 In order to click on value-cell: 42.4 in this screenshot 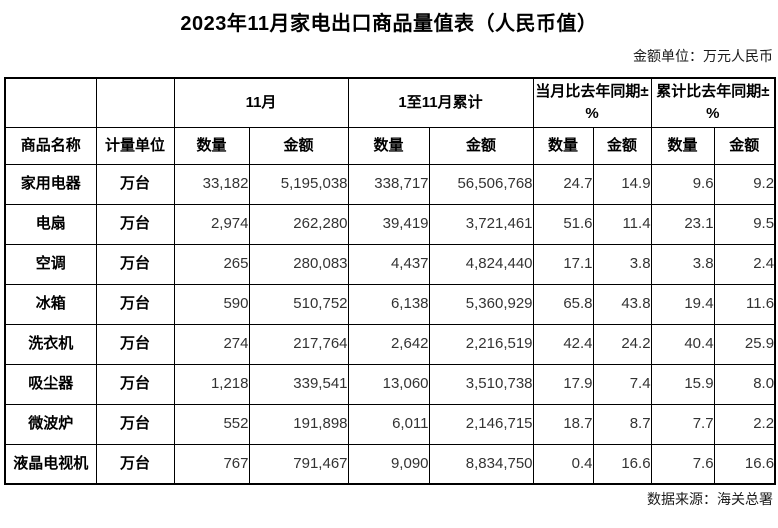, I will do `click(563, 344)`.